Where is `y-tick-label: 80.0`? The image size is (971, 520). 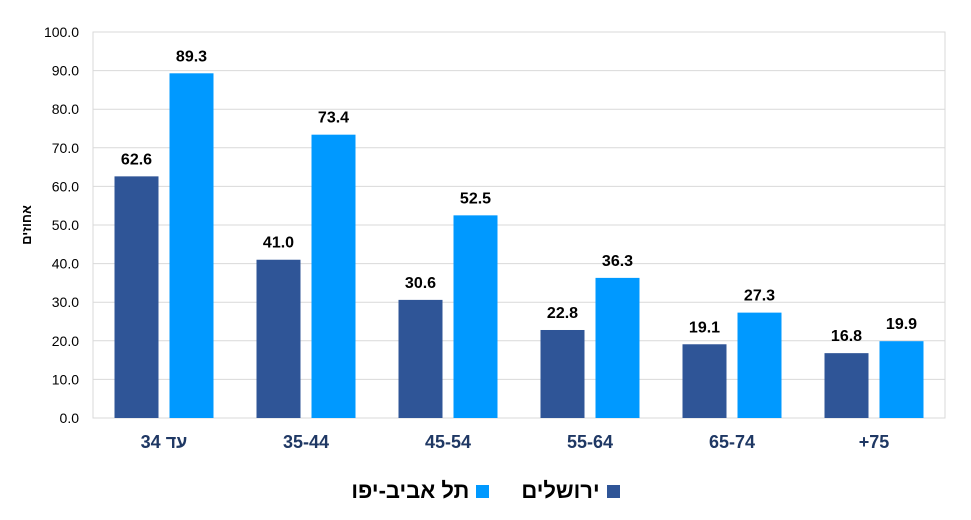
y-tick-label: 80.0 is located at coordinates (65, 109).